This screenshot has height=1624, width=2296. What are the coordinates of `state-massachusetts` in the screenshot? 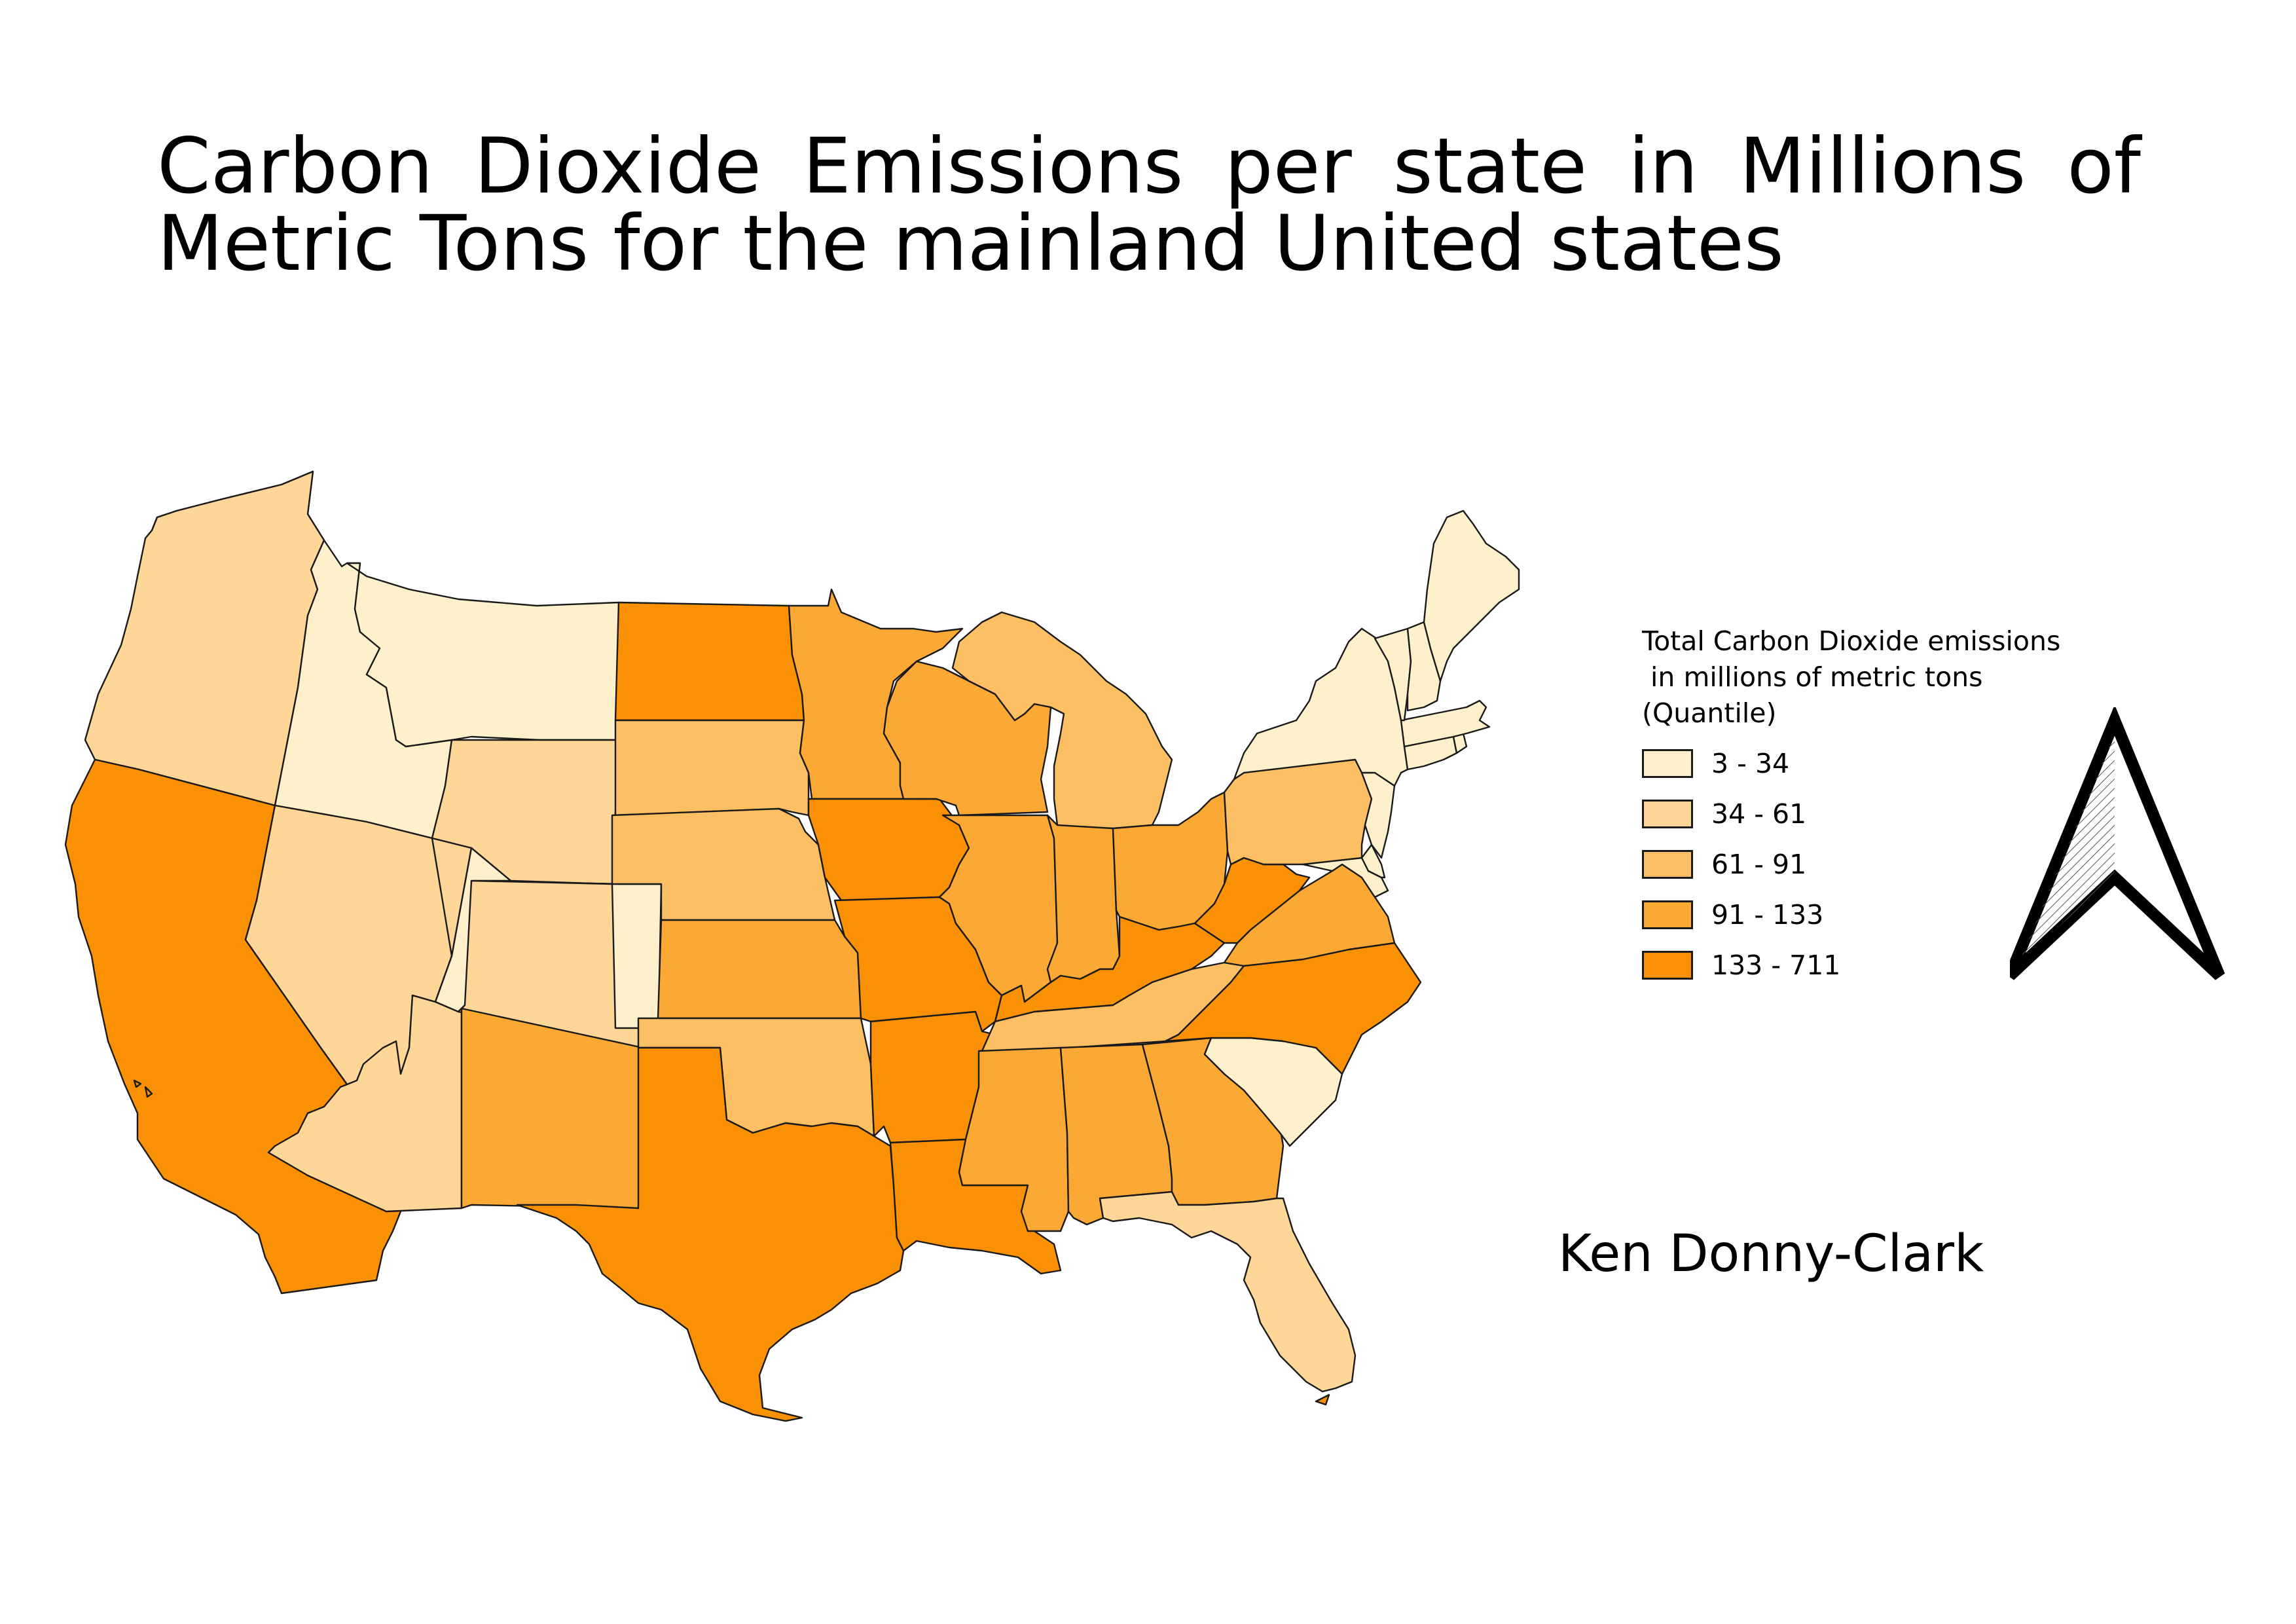 It's located at (1298, 812).